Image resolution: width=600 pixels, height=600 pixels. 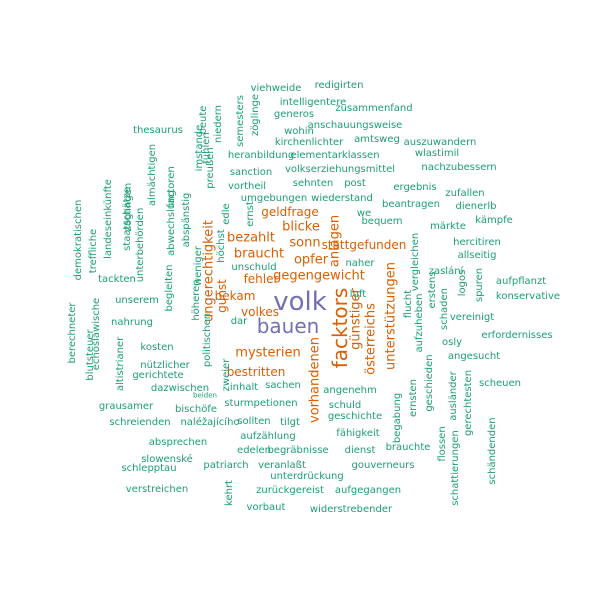 What do you see at coordinates (368, 490) in the screenshot?
I see `word: aufgegangen` at bounding box center [368, 490].